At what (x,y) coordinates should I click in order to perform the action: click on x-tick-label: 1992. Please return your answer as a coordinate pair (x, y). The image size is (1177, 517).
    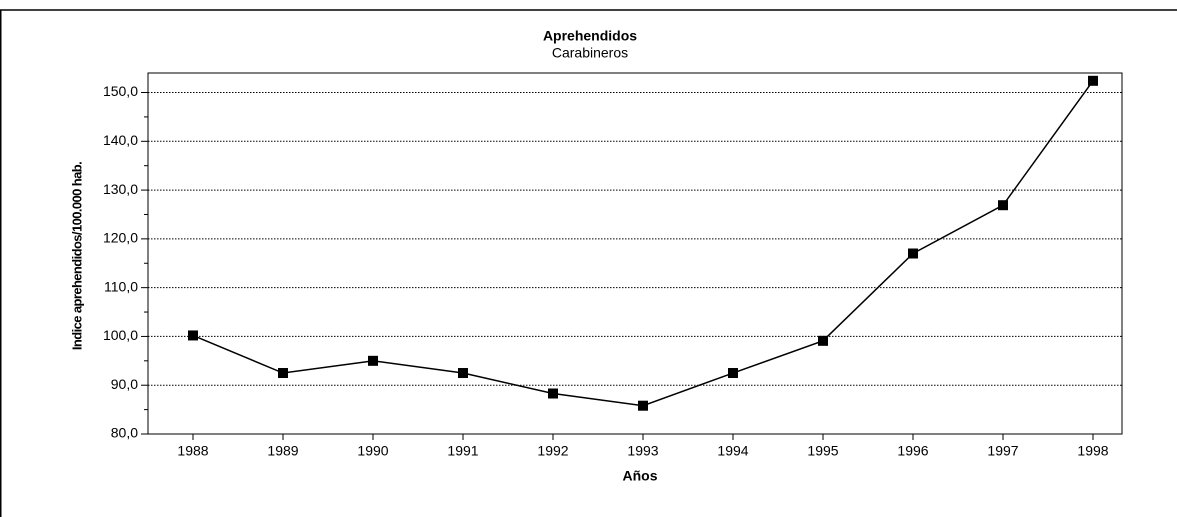
    Looking at the image, I should click on (552, 451).